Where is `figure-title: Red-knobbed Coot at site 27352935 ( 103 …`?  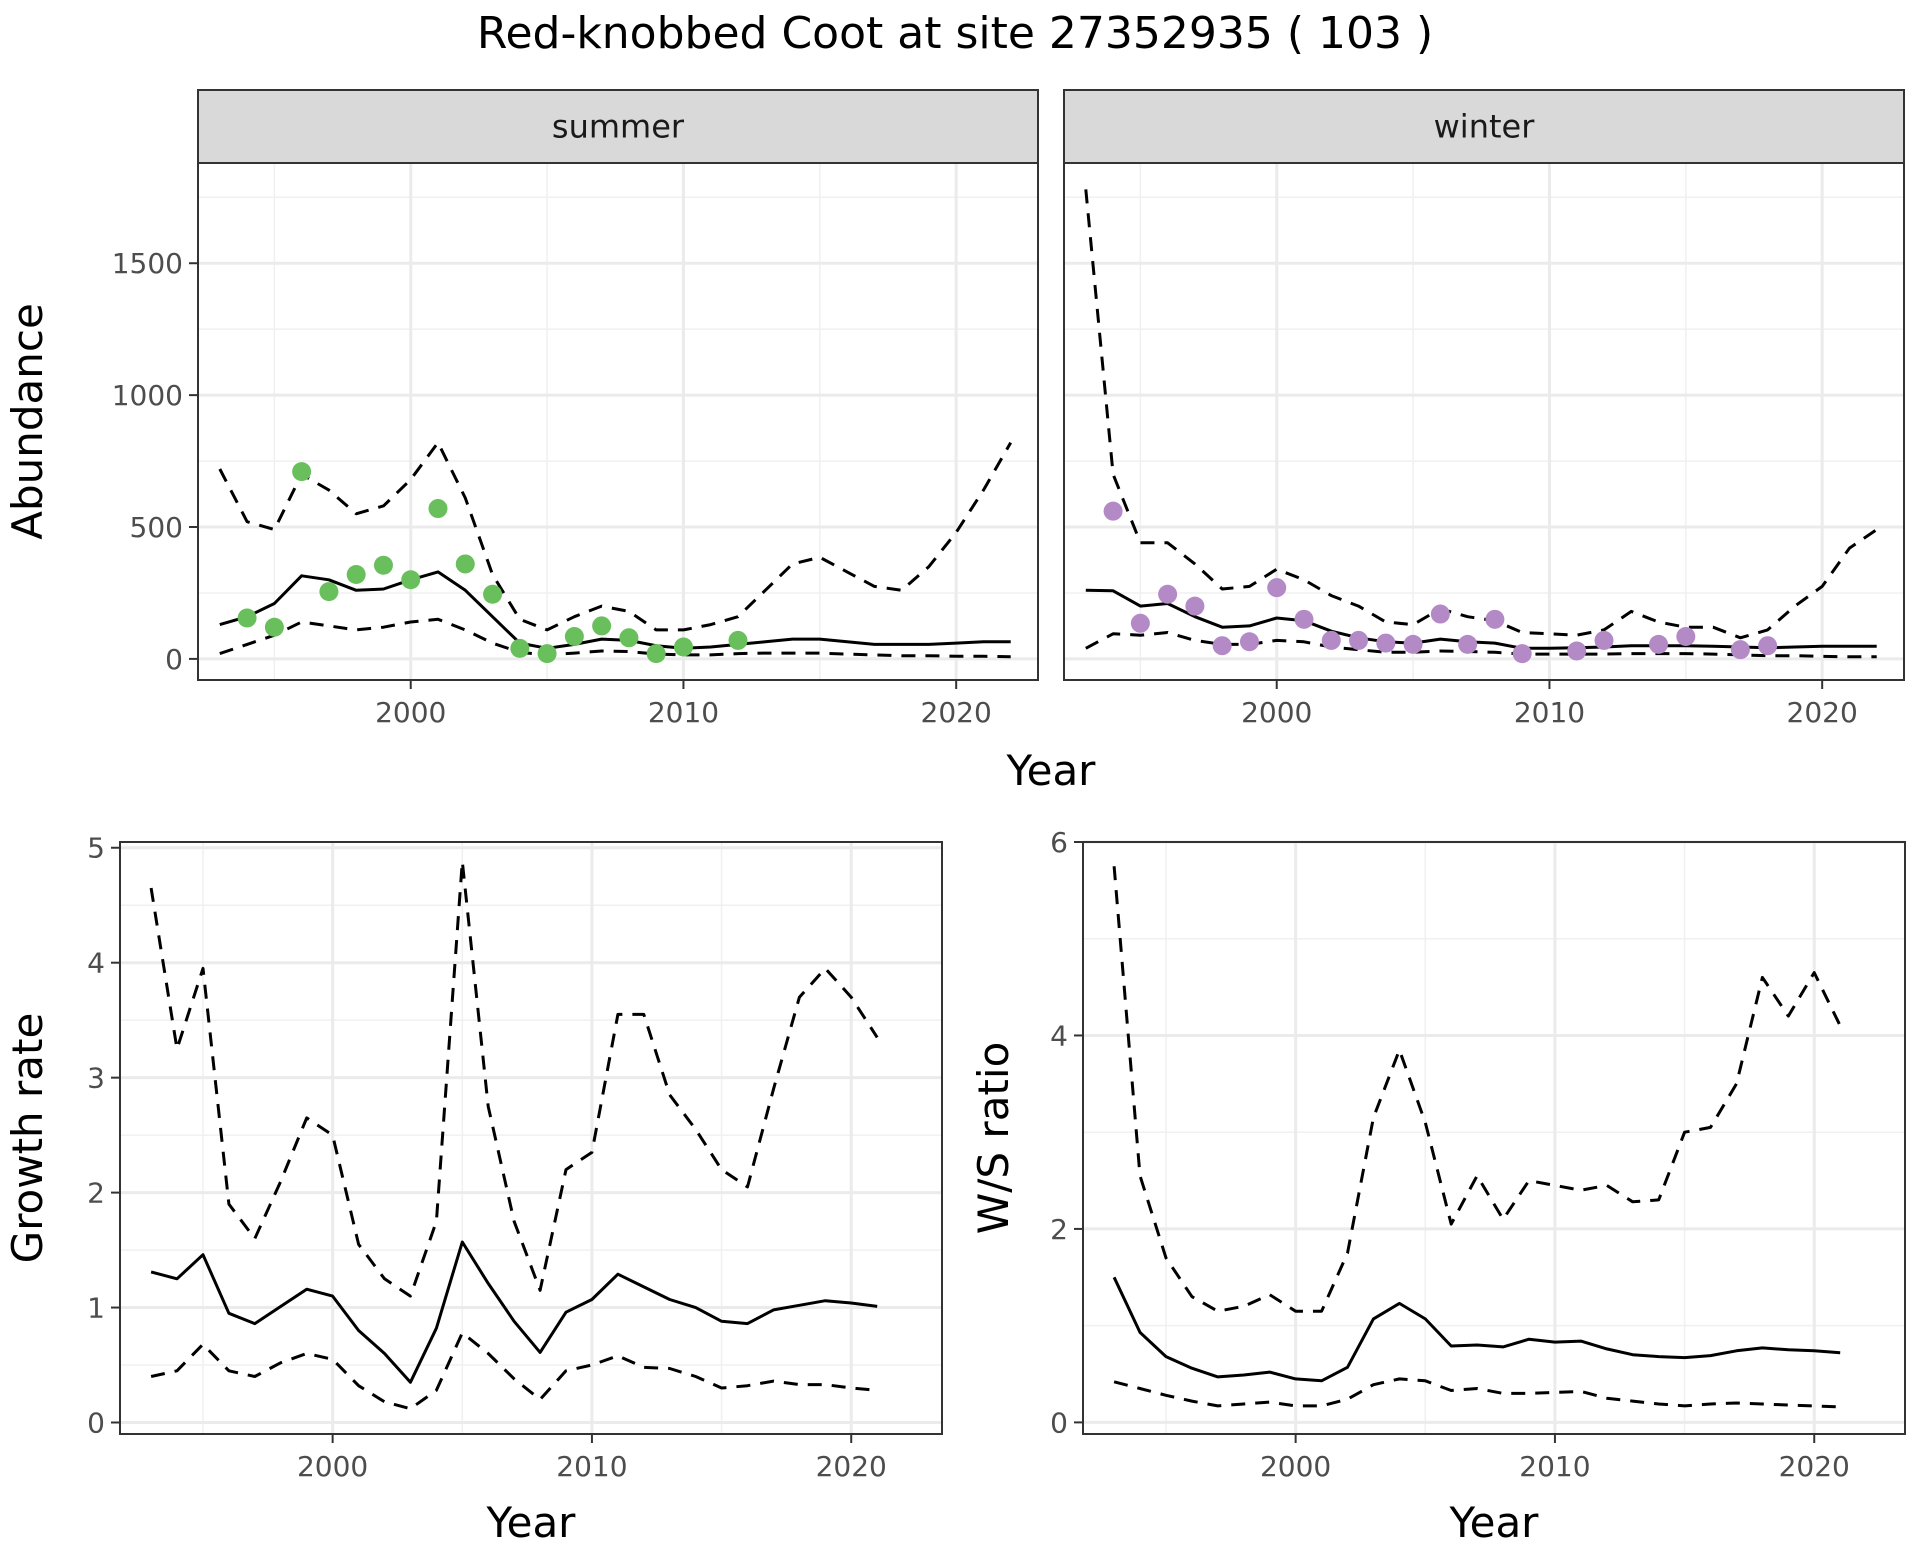 figure-title: Red-knobbed Coot at site 27352935 ( 103 … is located at coordinates (955, 33).